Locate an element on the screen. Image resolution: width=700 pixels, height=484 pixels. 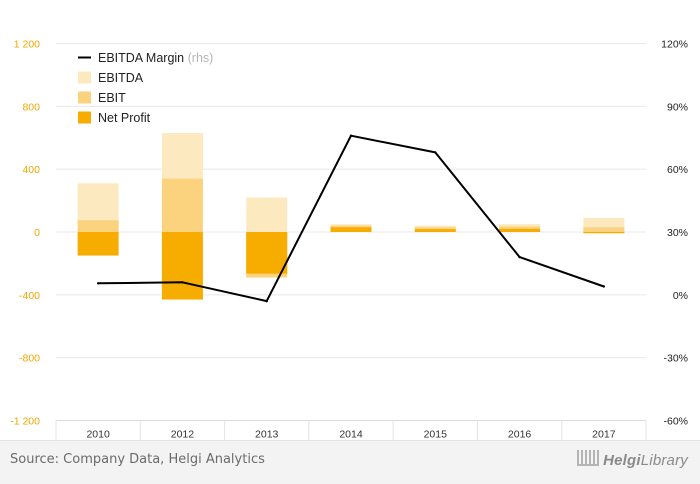
brand-name-a: Helgi is located at coordinates (622, 460).